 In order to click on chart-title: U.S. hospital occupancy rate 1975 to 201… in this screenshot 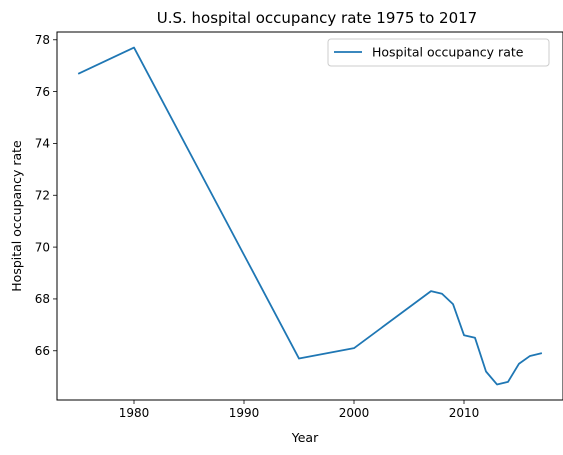, I will do `click(317, 18)`.